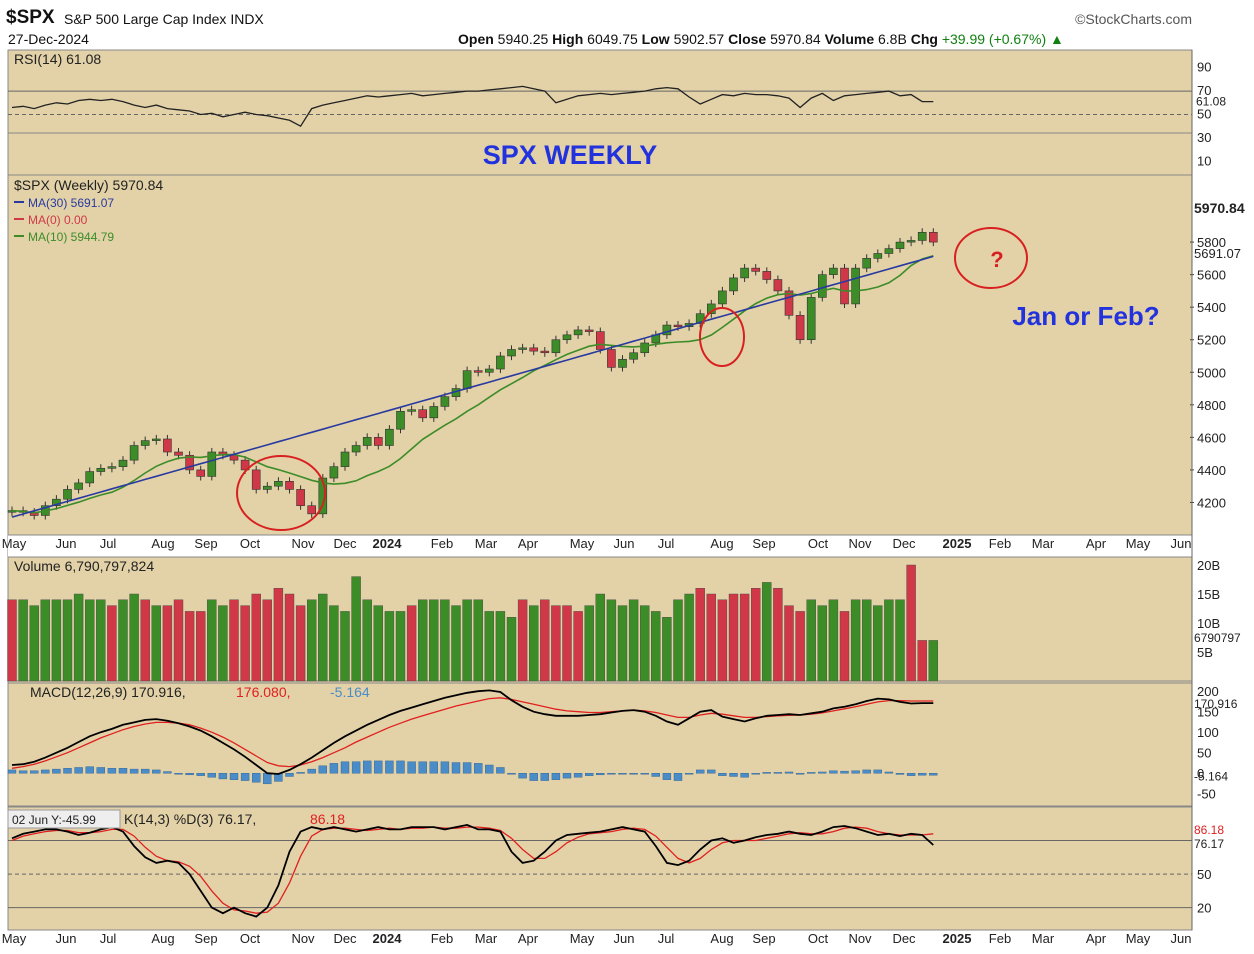 This screenshot has width=1254, height=954. What do you see at coordinates (570, 155) in the screenshot?
I see `chart-title-annotation: SPX WEEKLY` at bounding box center [570, 155].